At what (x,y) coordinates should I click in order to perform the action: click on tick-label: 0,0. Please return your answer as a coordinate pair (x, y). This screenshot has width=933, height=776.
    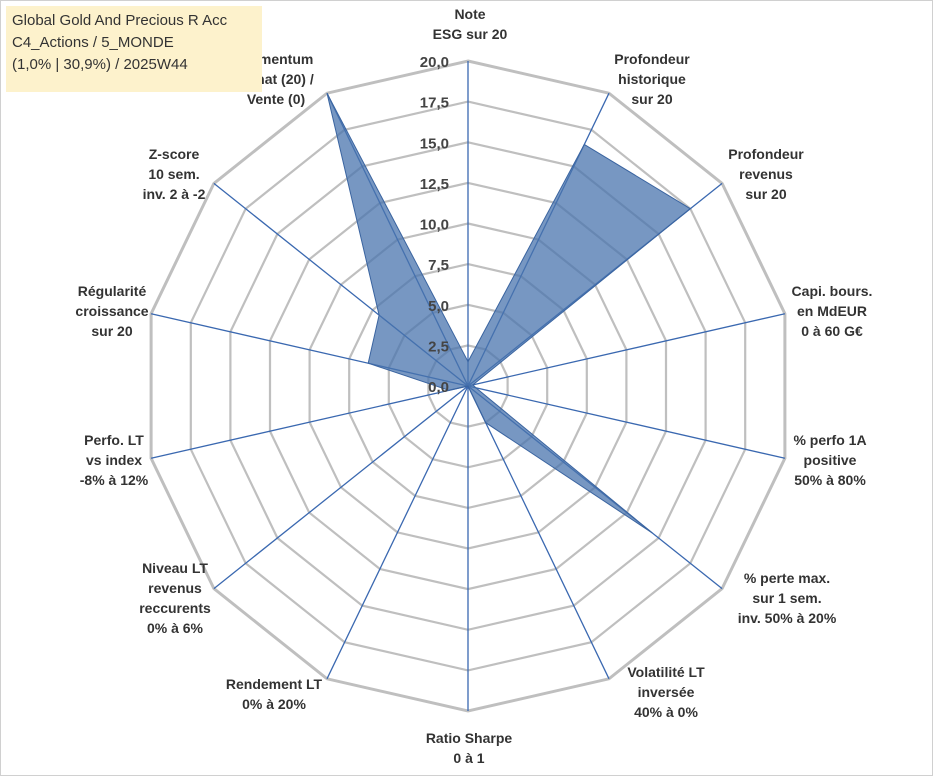
    Looking at the image, I should click on (438, 387).